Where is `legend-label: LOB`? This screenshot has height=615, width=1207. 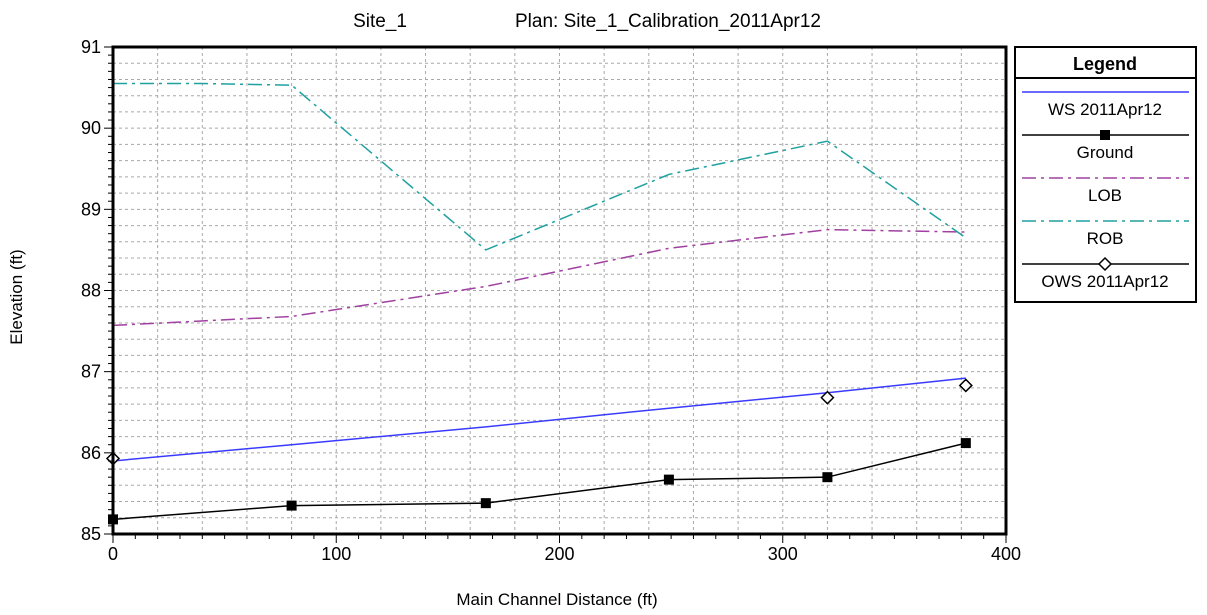 legend-label: LOB is located at coordinates (1105, 195).